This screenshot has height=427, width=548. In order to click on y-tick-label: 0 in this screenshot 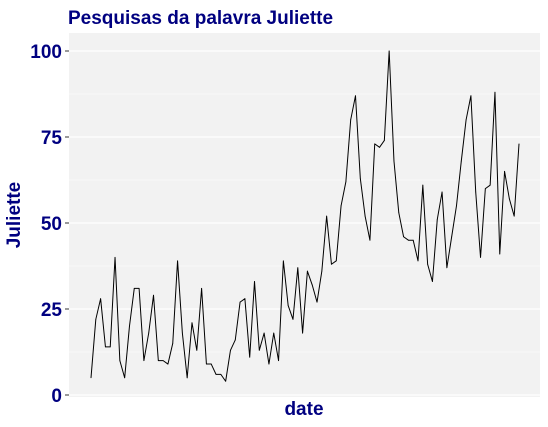, I will do `click(56, 396)`.